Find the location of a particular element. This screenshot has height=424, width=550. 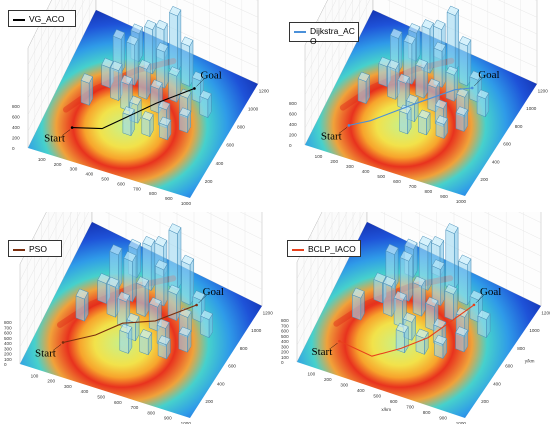

start-leader is located at coordinates (66, 132).